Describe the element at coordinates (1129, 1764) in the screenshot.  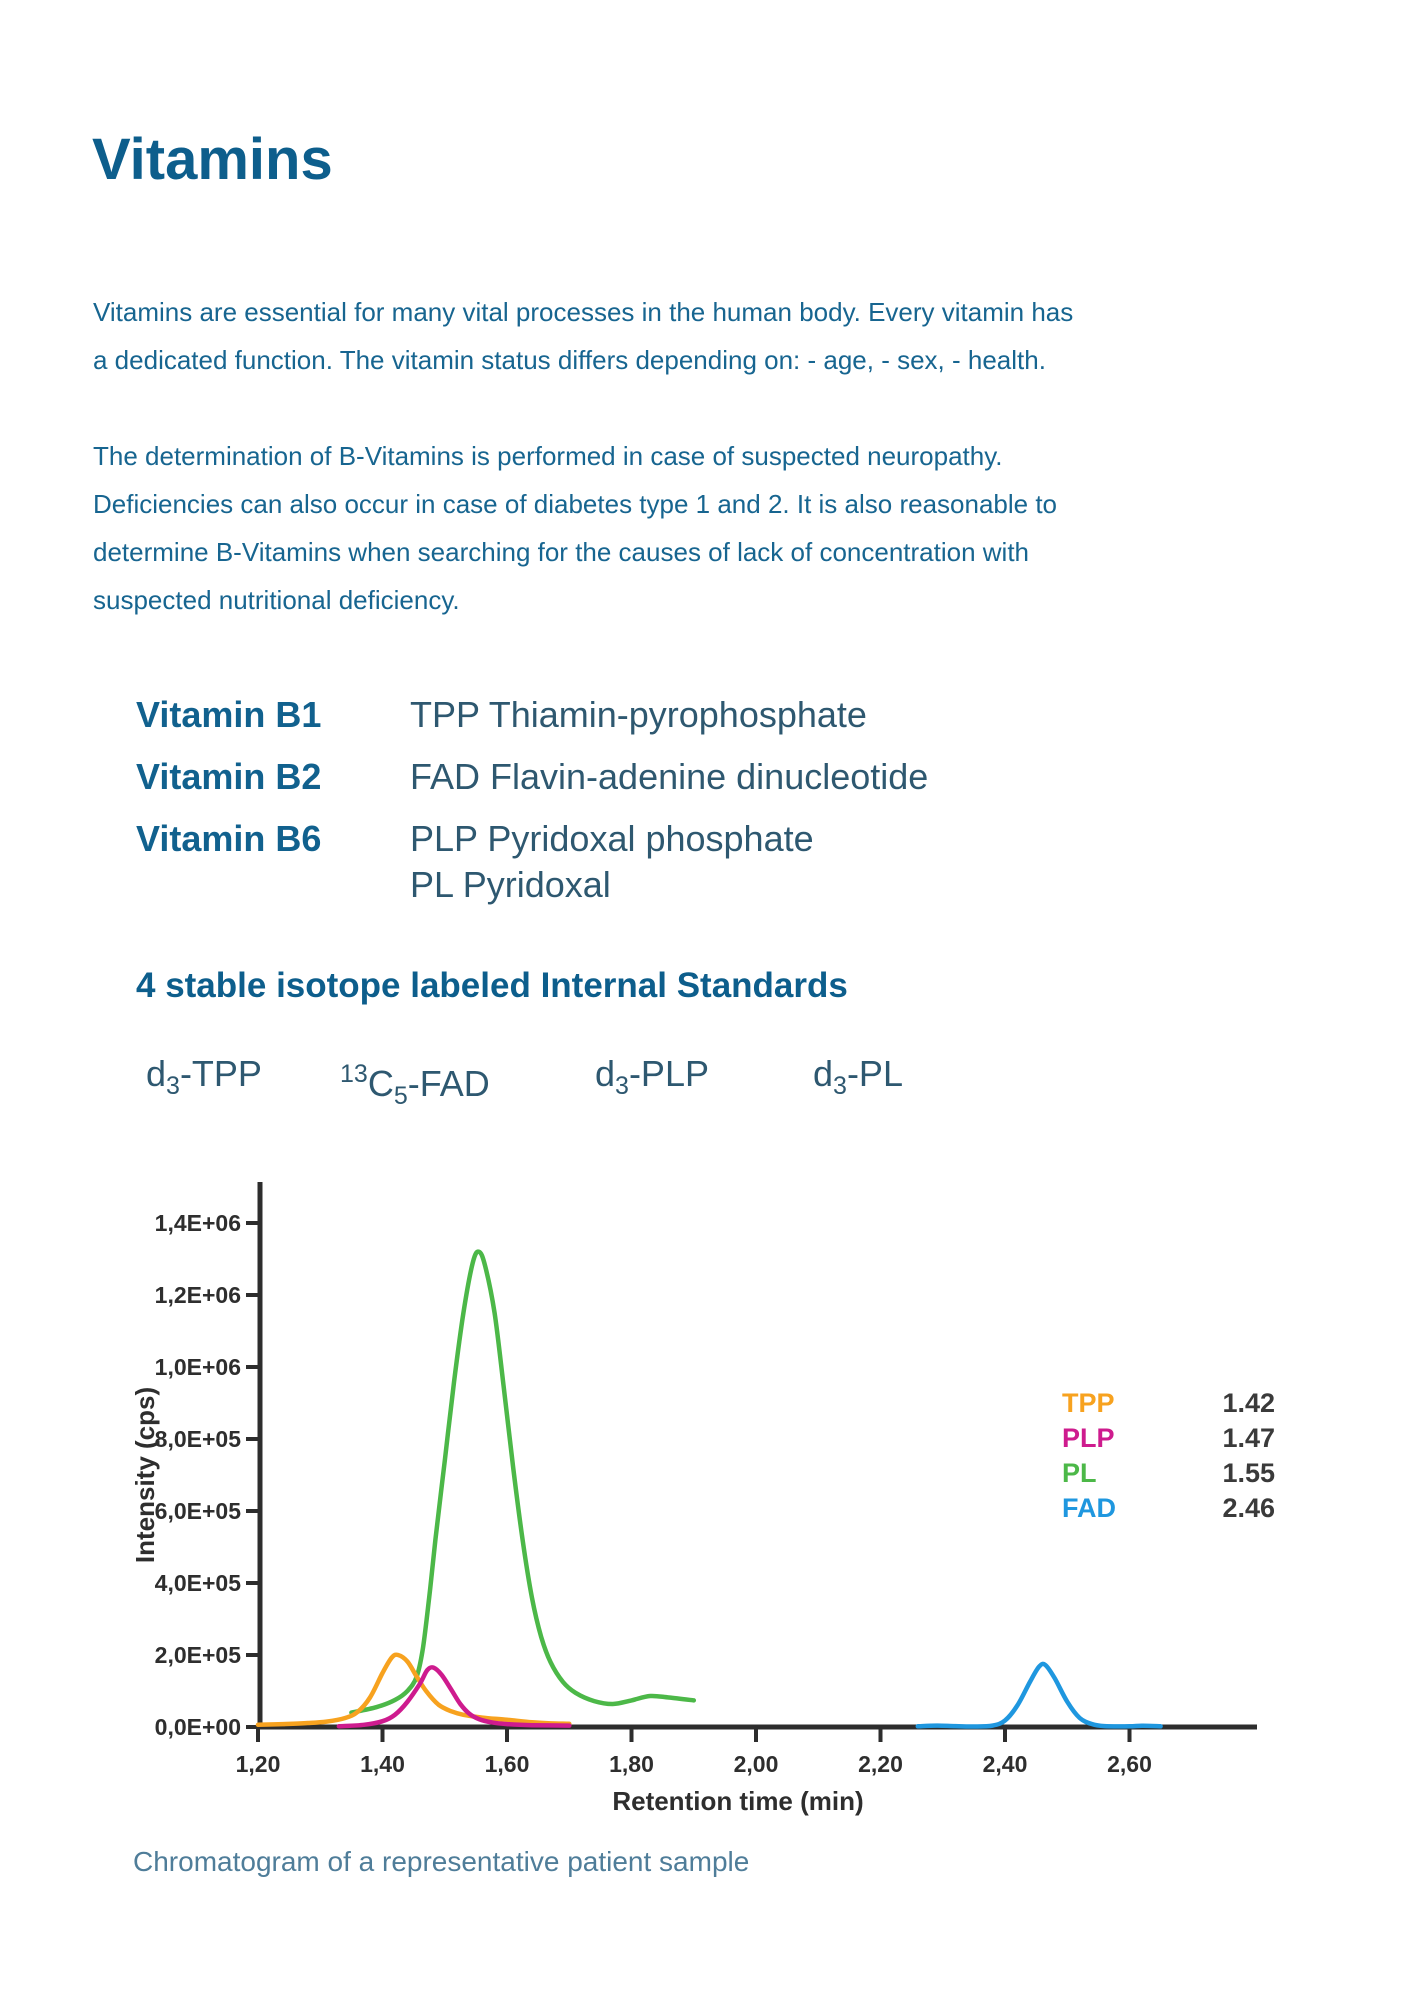
I see `x-tick-label: 2,60` at that location.